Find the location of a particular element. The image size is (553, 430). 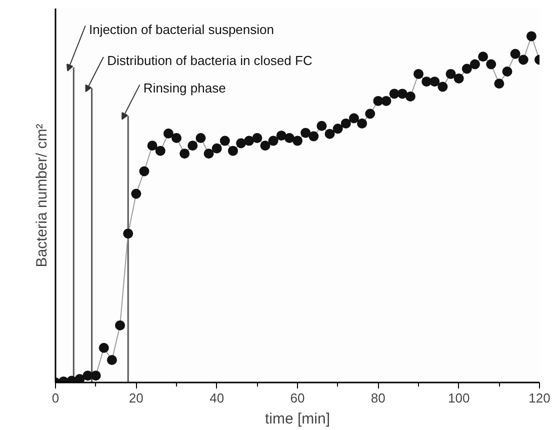

x-axis-title: time [min] is located at coordinates (297, 419).